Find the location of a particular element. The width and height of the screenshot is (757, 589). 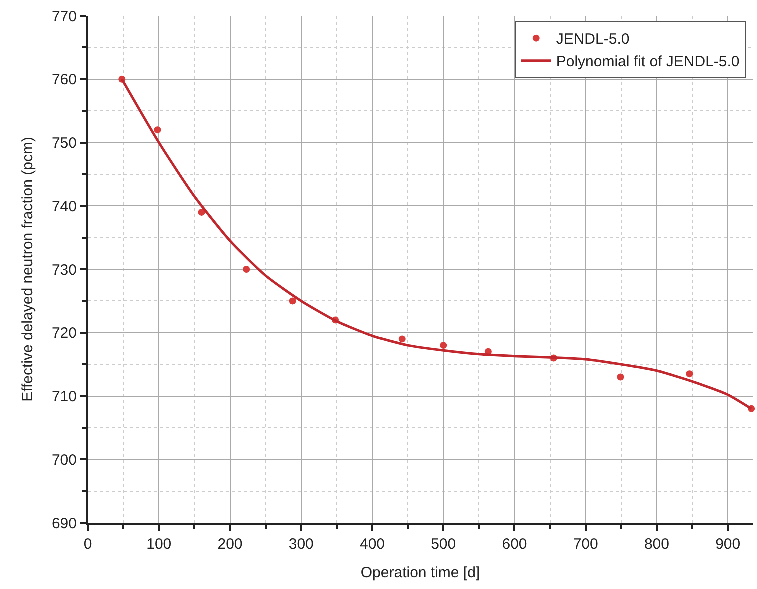

x-tick-label: 400 is located at coordinates (373, 544).